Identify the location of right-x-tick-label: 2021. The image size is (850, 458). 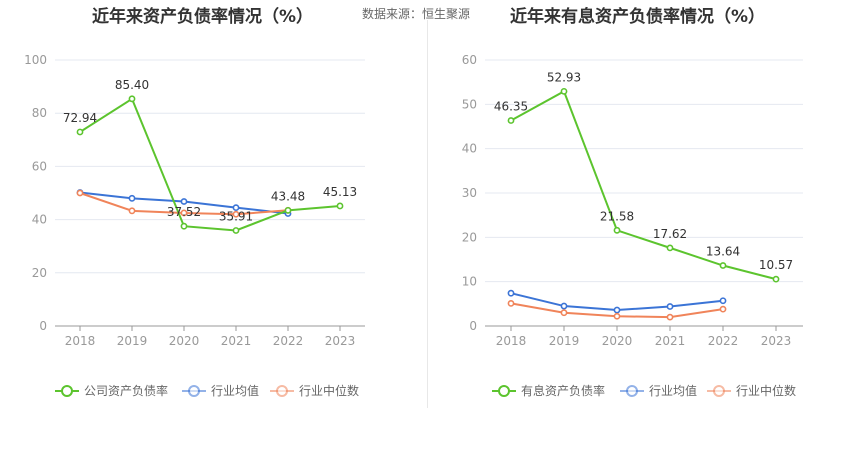
(670, 341).